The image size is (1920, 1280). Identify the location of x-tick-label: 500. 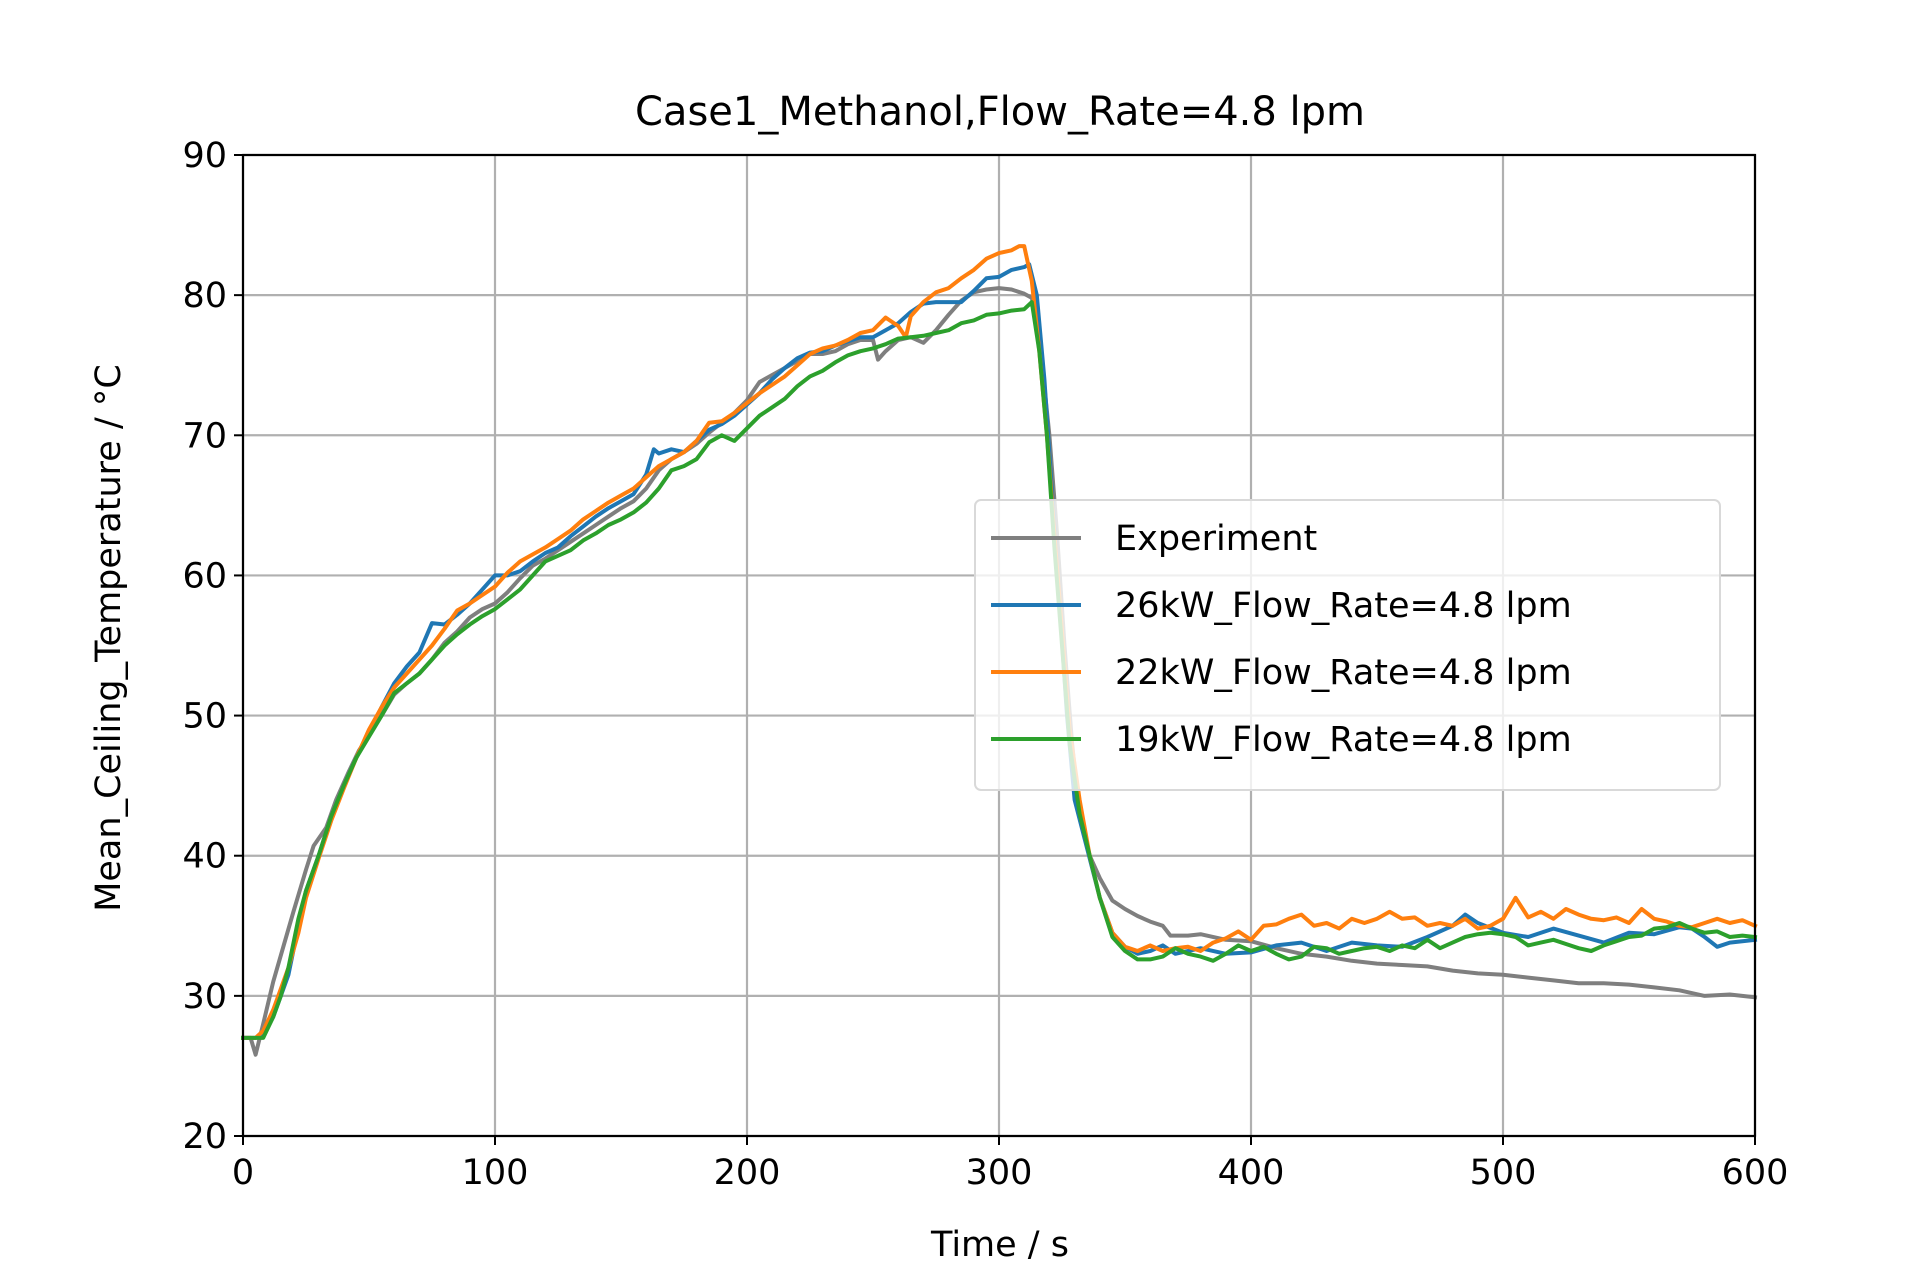
(1503, 1173).